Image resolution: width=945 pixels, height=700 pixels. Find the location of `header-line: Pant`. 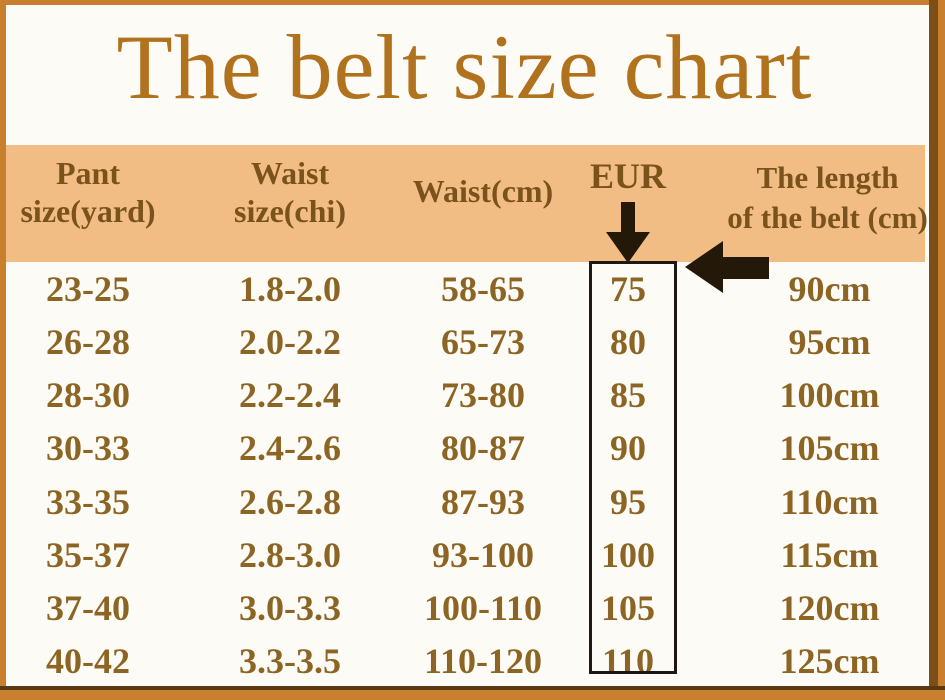

header-line: Pant is located at coordinates (88, 173).